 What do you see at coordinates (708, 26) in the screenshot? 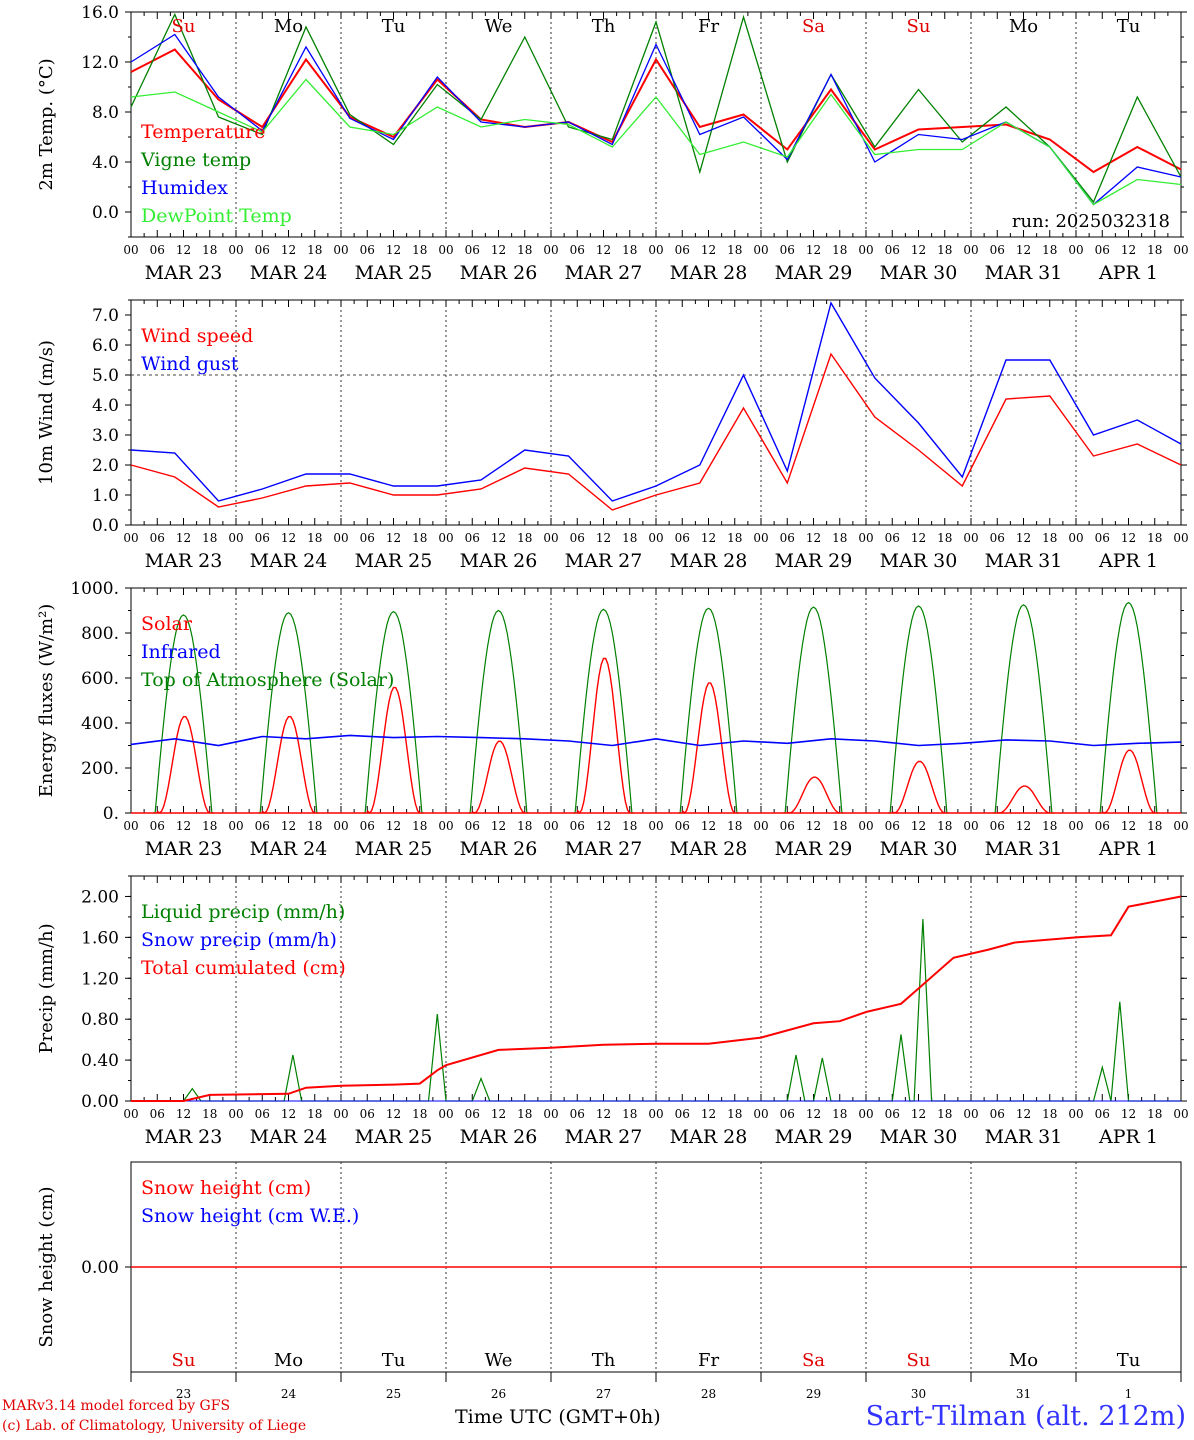
I see `temperature-day-label: Fr` at bounding box center [708, 26].